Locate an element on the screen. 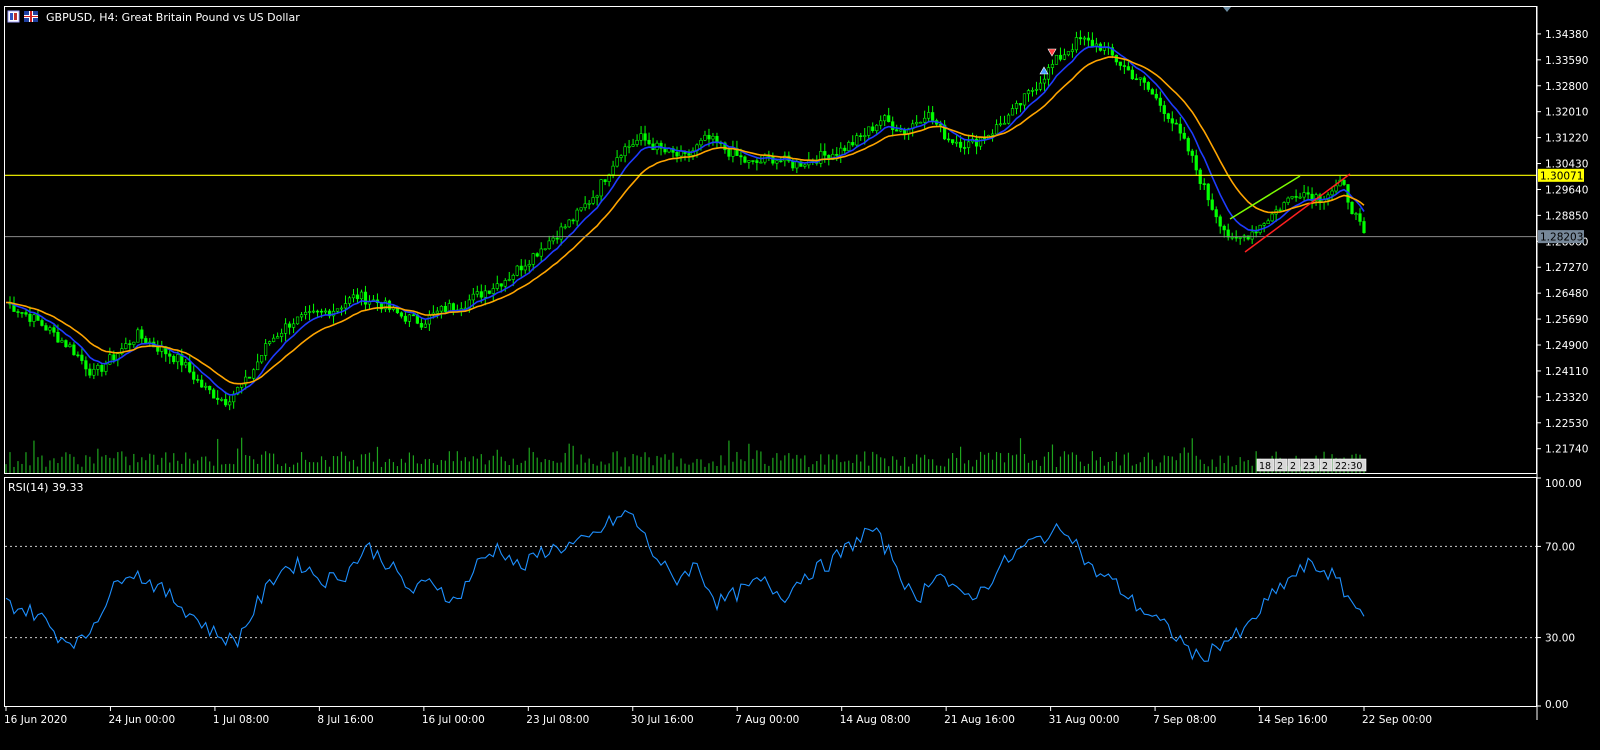 The image size is (1600, 750). price-tick-label: 1.26480 is located at coordinates (1566, 294).